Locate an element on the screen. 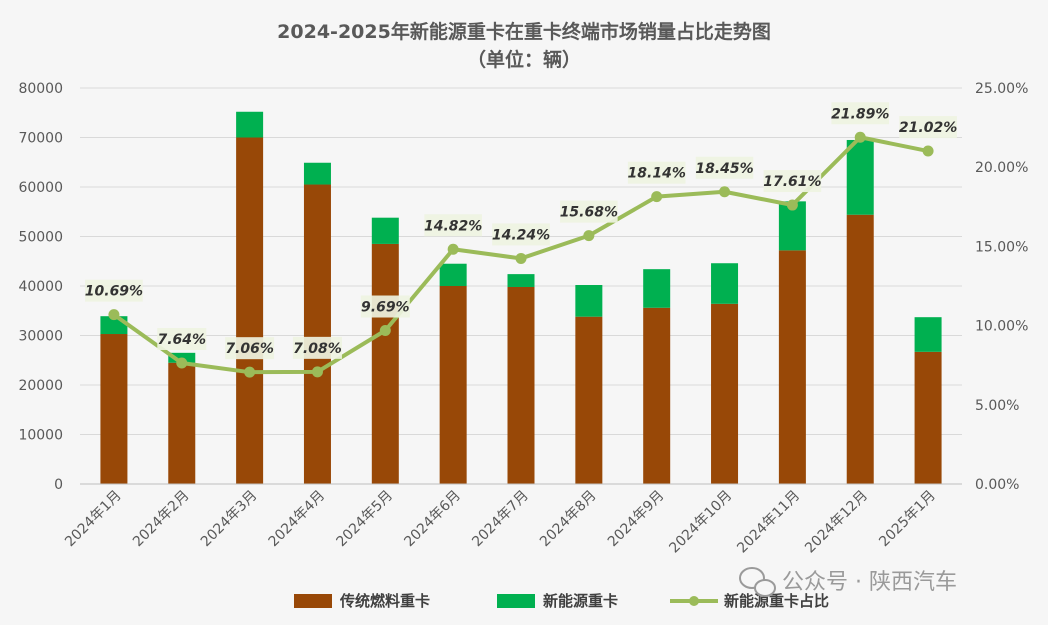  watermark: 公众号 · 陕西汽车 is located at coordinates (848, 582).